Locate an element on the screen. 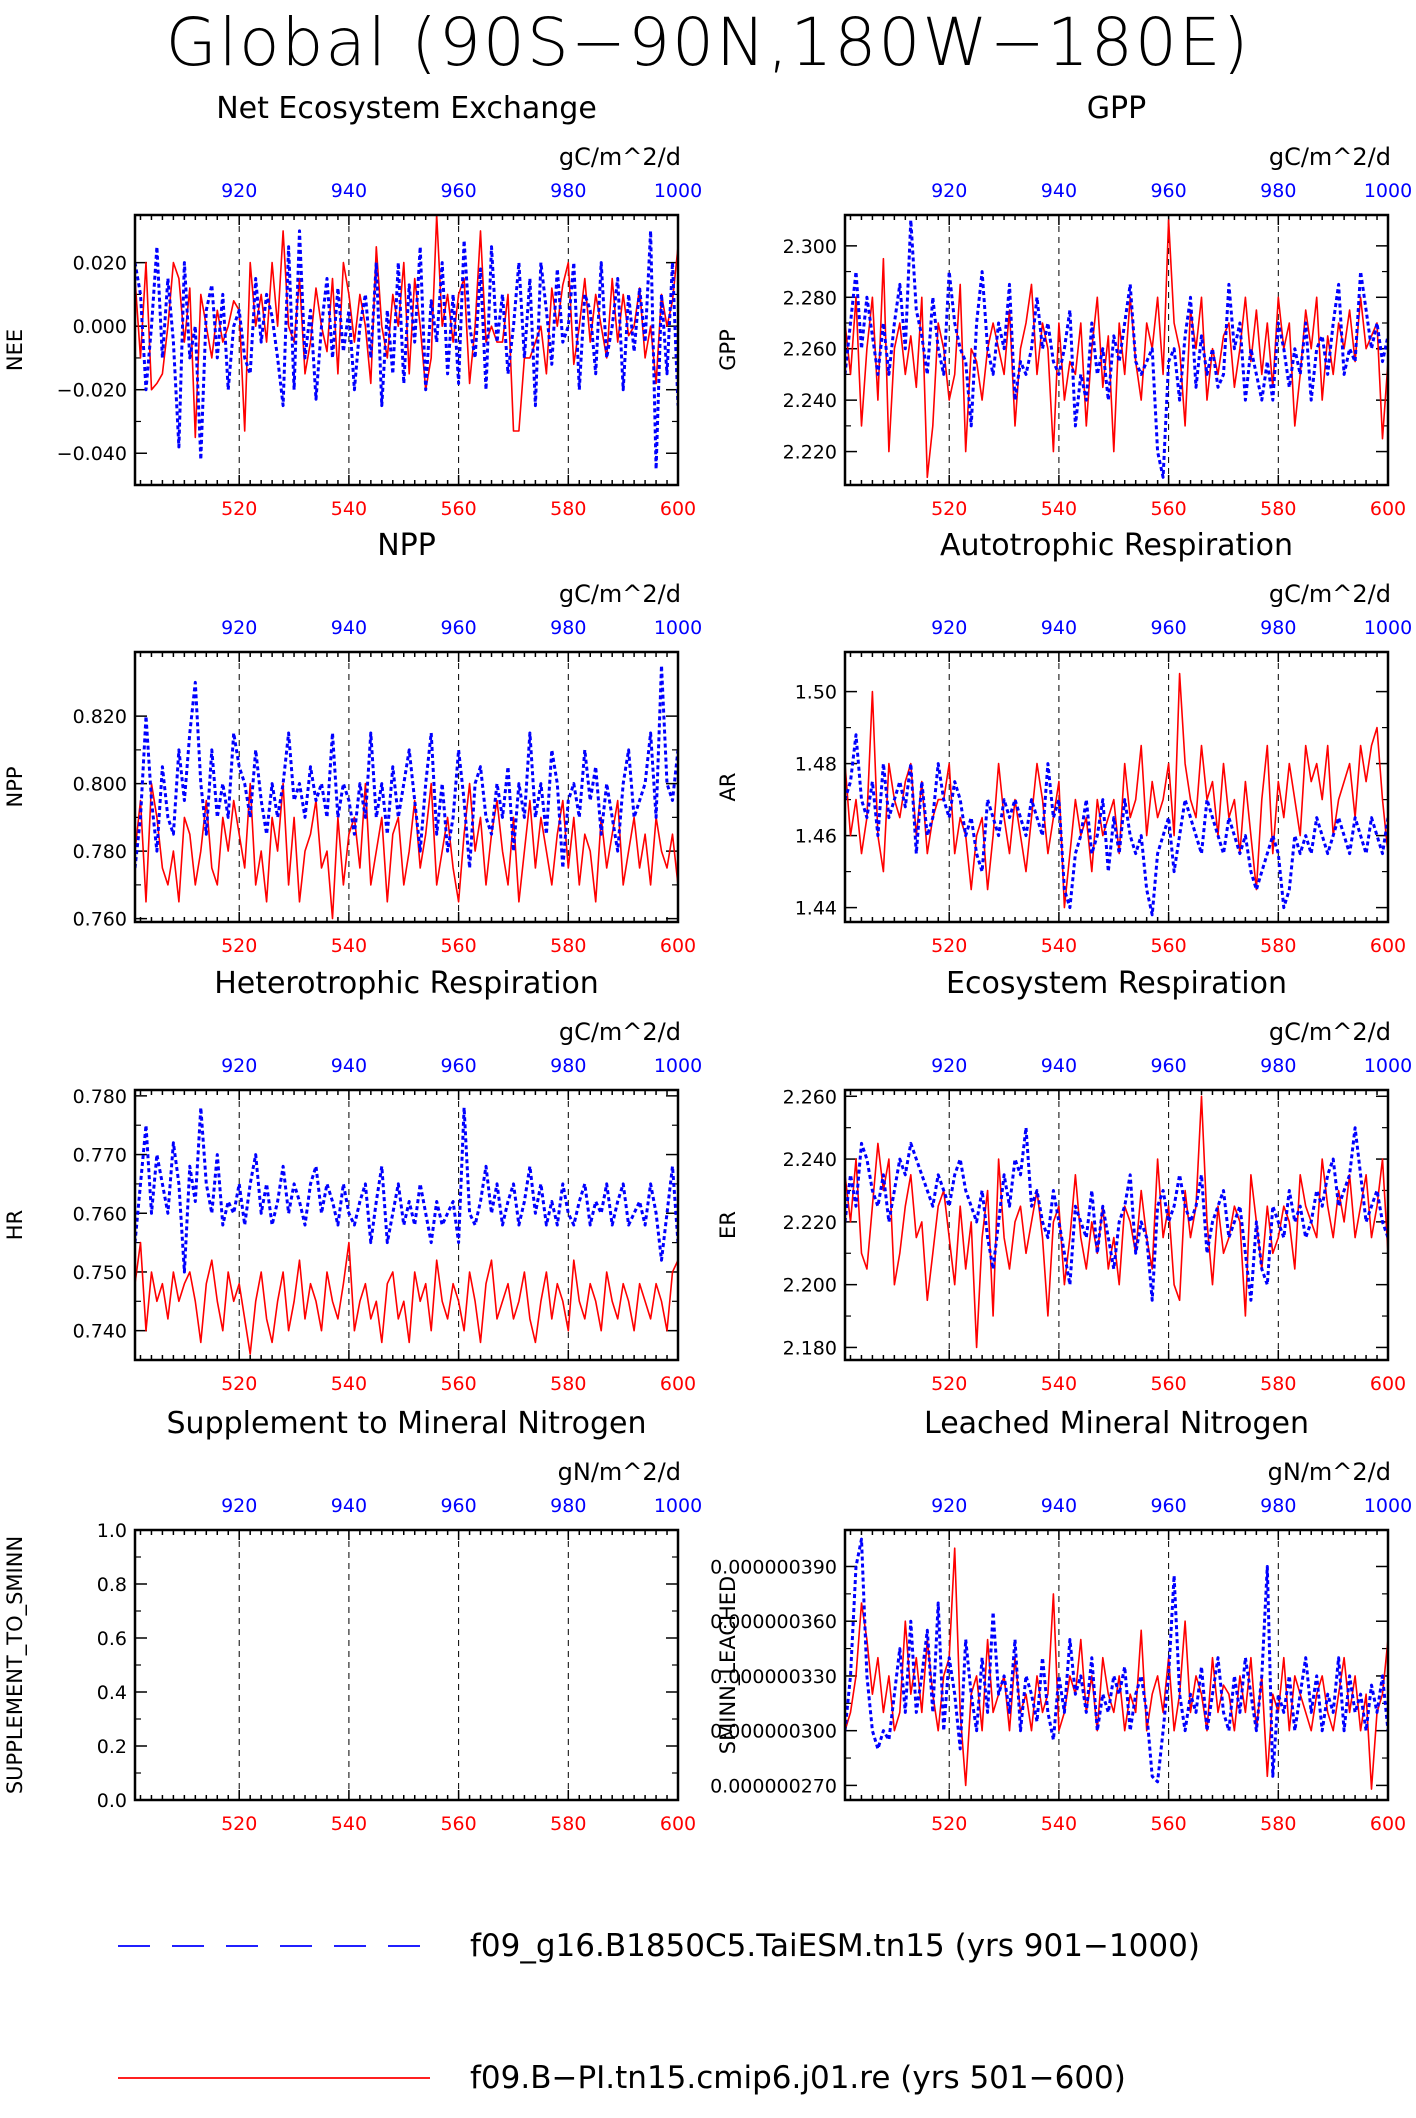  y-tick-label: 0.4 is located at coordinates (112, 1693).